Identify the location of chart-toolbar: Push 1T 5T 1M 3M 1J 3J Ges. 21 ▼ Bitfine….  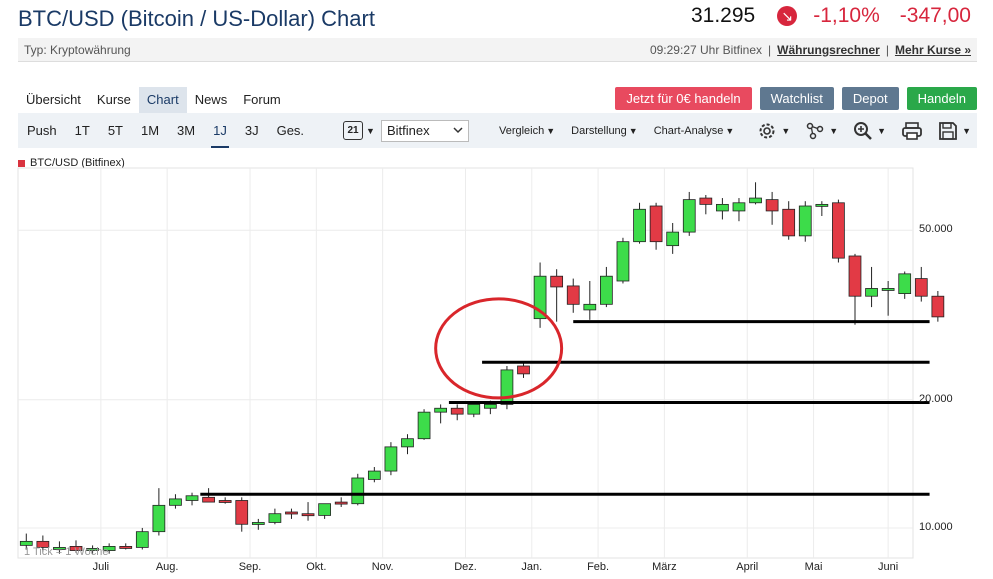
(497, 130).